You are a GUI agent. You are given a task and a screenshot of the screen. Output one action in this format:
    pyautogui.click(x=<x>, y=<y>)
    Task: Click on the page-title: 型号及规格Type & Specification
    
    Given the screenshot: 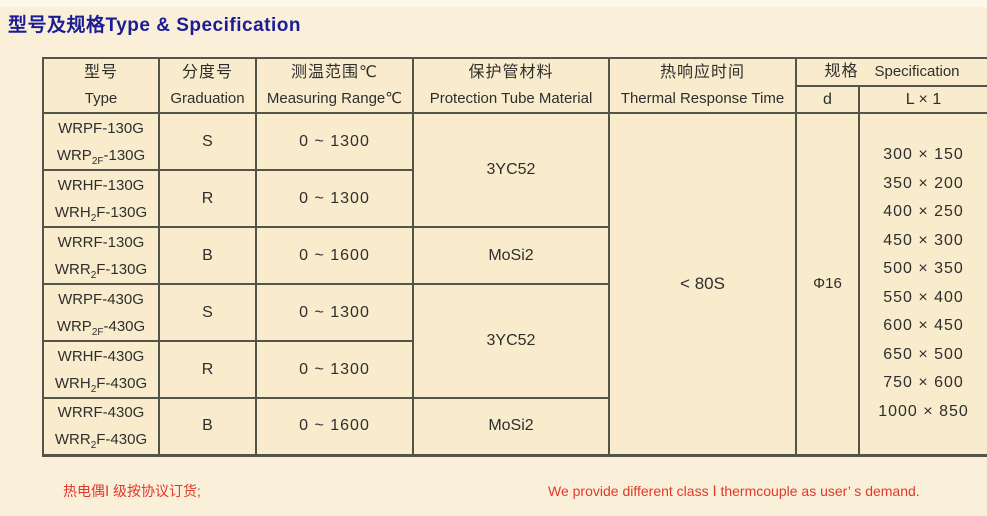 What is the action you would take?
    pyautogui.click(x=154, y=25)
    